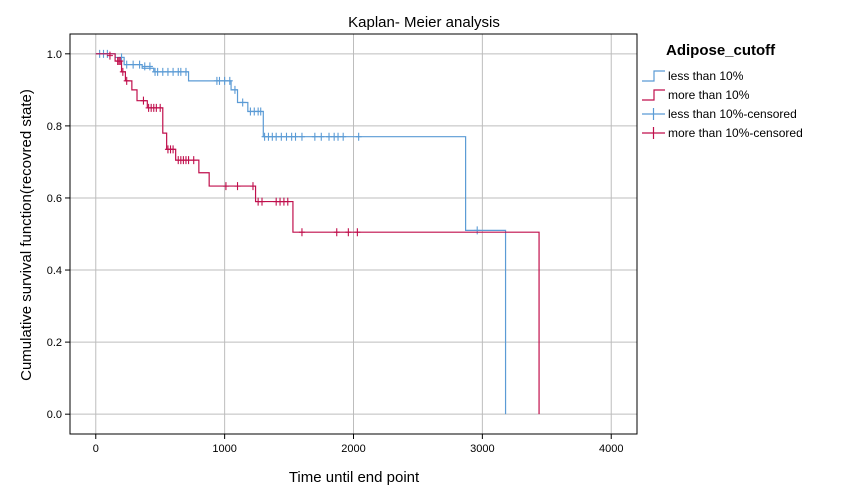 This screenshot has width=851, height=501. Describe the element at coordinates (706, 76) in the screenshot. I see `legend-label: less than 10%` at that location.